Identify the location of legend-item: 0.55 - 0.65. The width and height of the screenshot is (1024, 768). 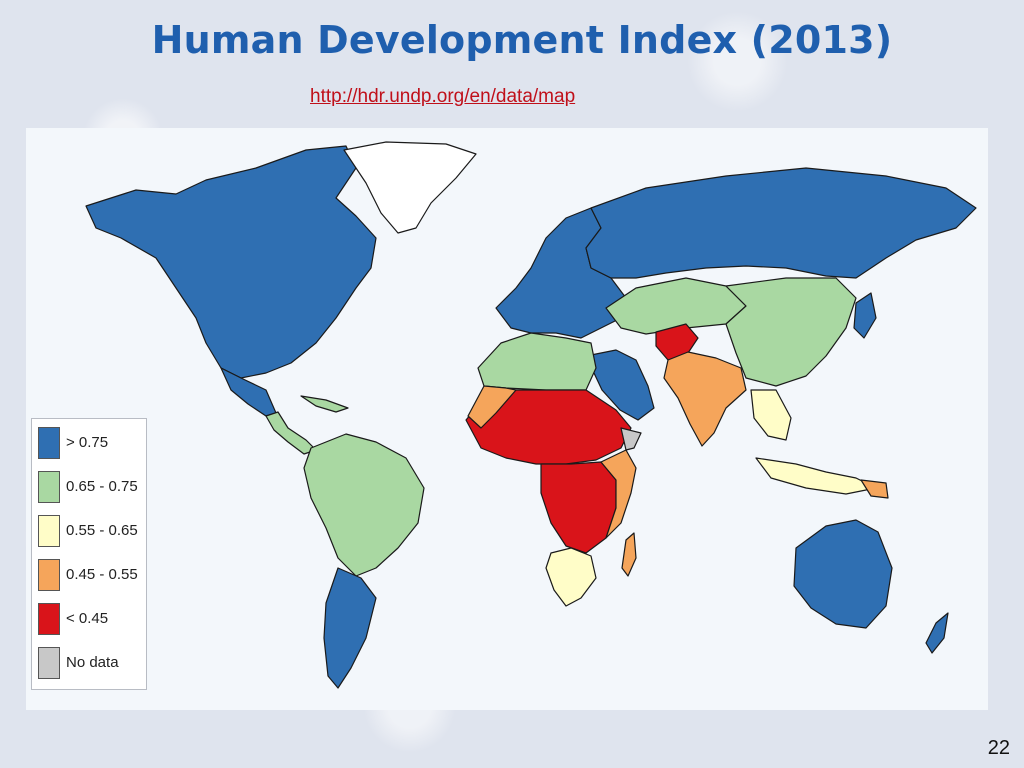
(90, 531).